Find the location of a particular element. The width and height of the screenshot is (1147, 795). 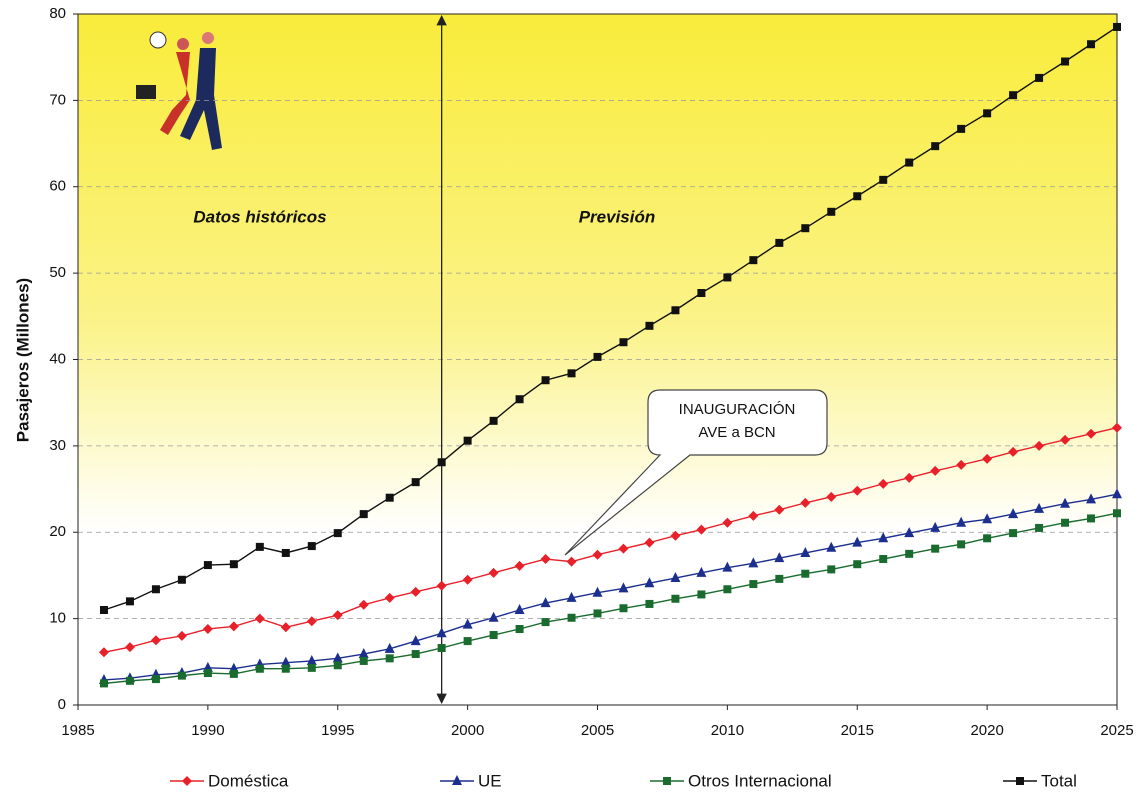

y-tick-label: 10 is located at coordinates (57, 618).